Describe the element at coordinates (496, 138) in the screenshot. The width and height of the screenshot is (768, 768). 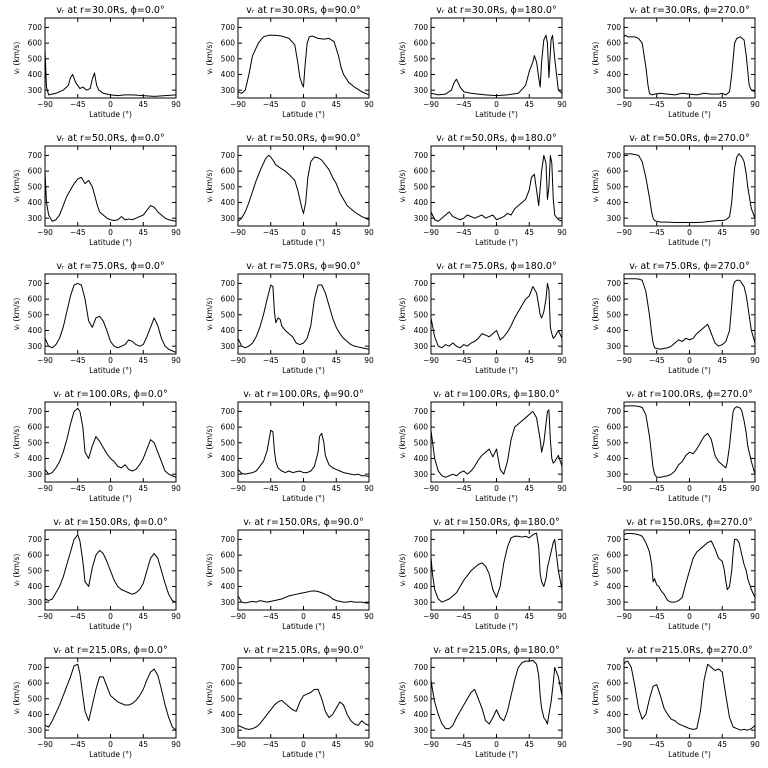
I see `panel-title: vᵣ at r=50.0Rs, ϕ=180.0°` at that location.